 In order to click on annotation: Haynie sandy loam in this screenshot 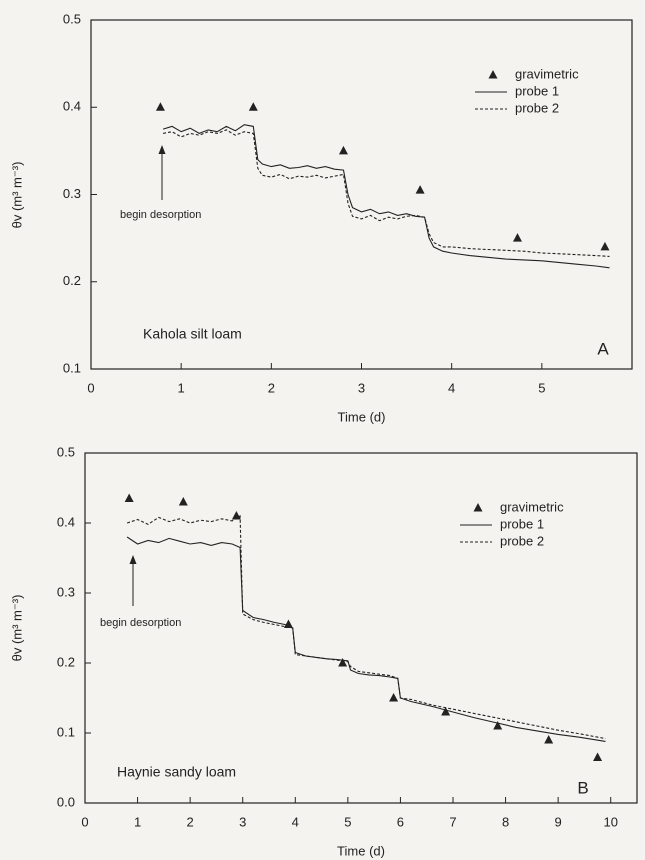, I will do `click(176, 772)`.